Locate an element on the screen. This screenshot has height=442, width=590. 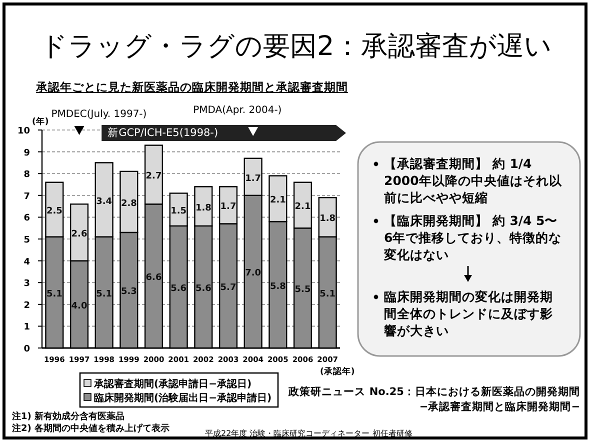
data-label: 2.8 is located at coordinates (128, 203).